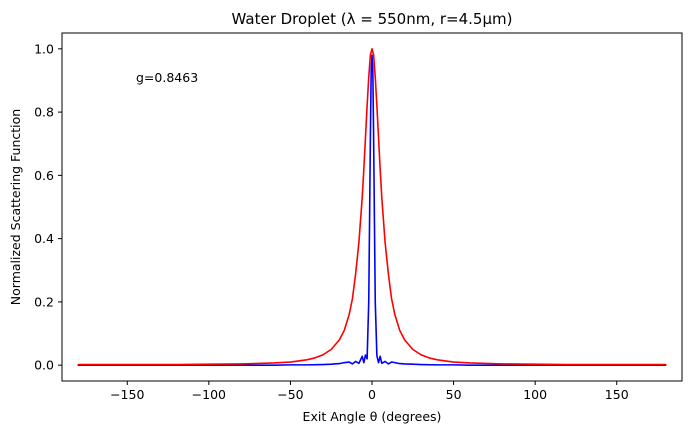 The width and height of the screenshot is (691, 438). What do you see at coordinates (617, 394) in the screenshot?
I see `x-tick-label: 150` at bounding box center [617, 394].